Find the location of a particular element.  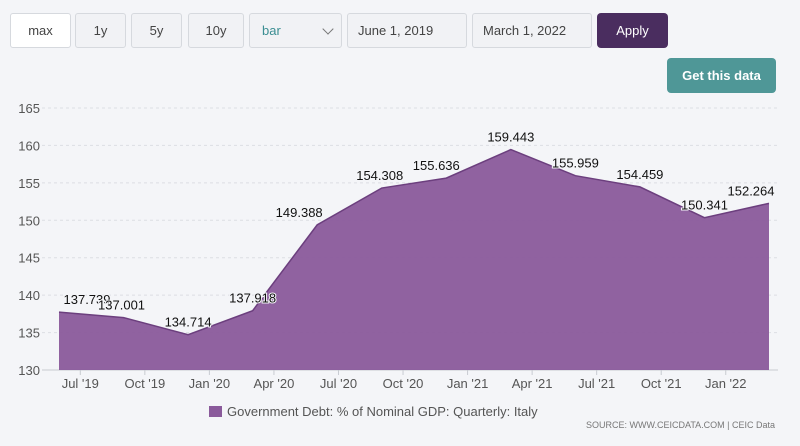

chart-type-value: bar is located at coordinates (271, 30).